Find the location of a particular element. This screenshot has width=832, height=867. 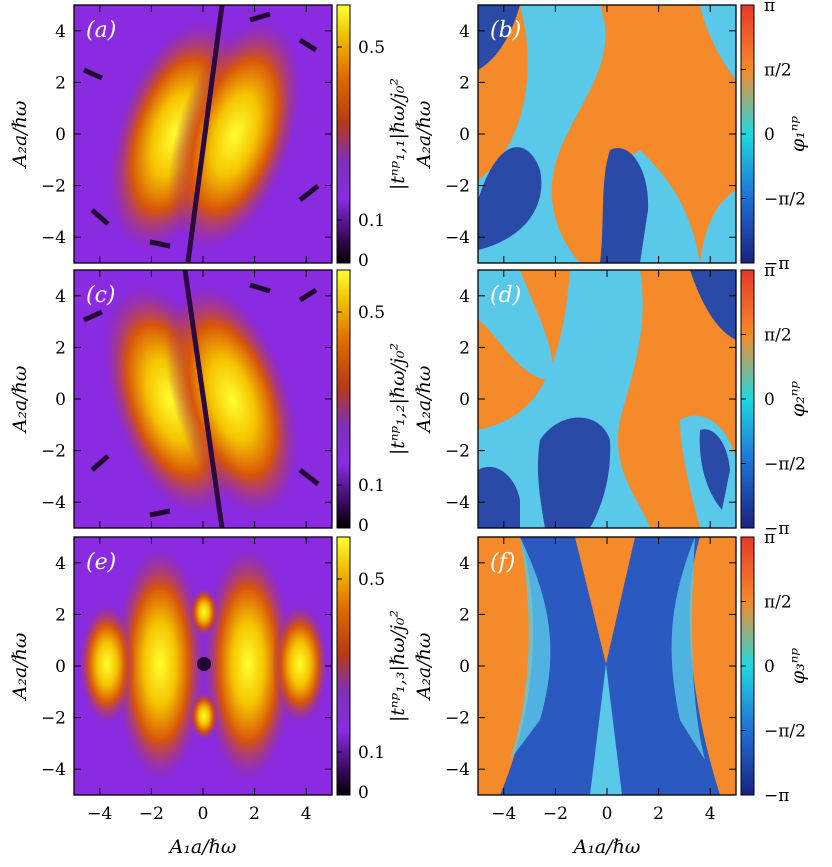

panel-label: (c) is located at coordinates (101, 295).